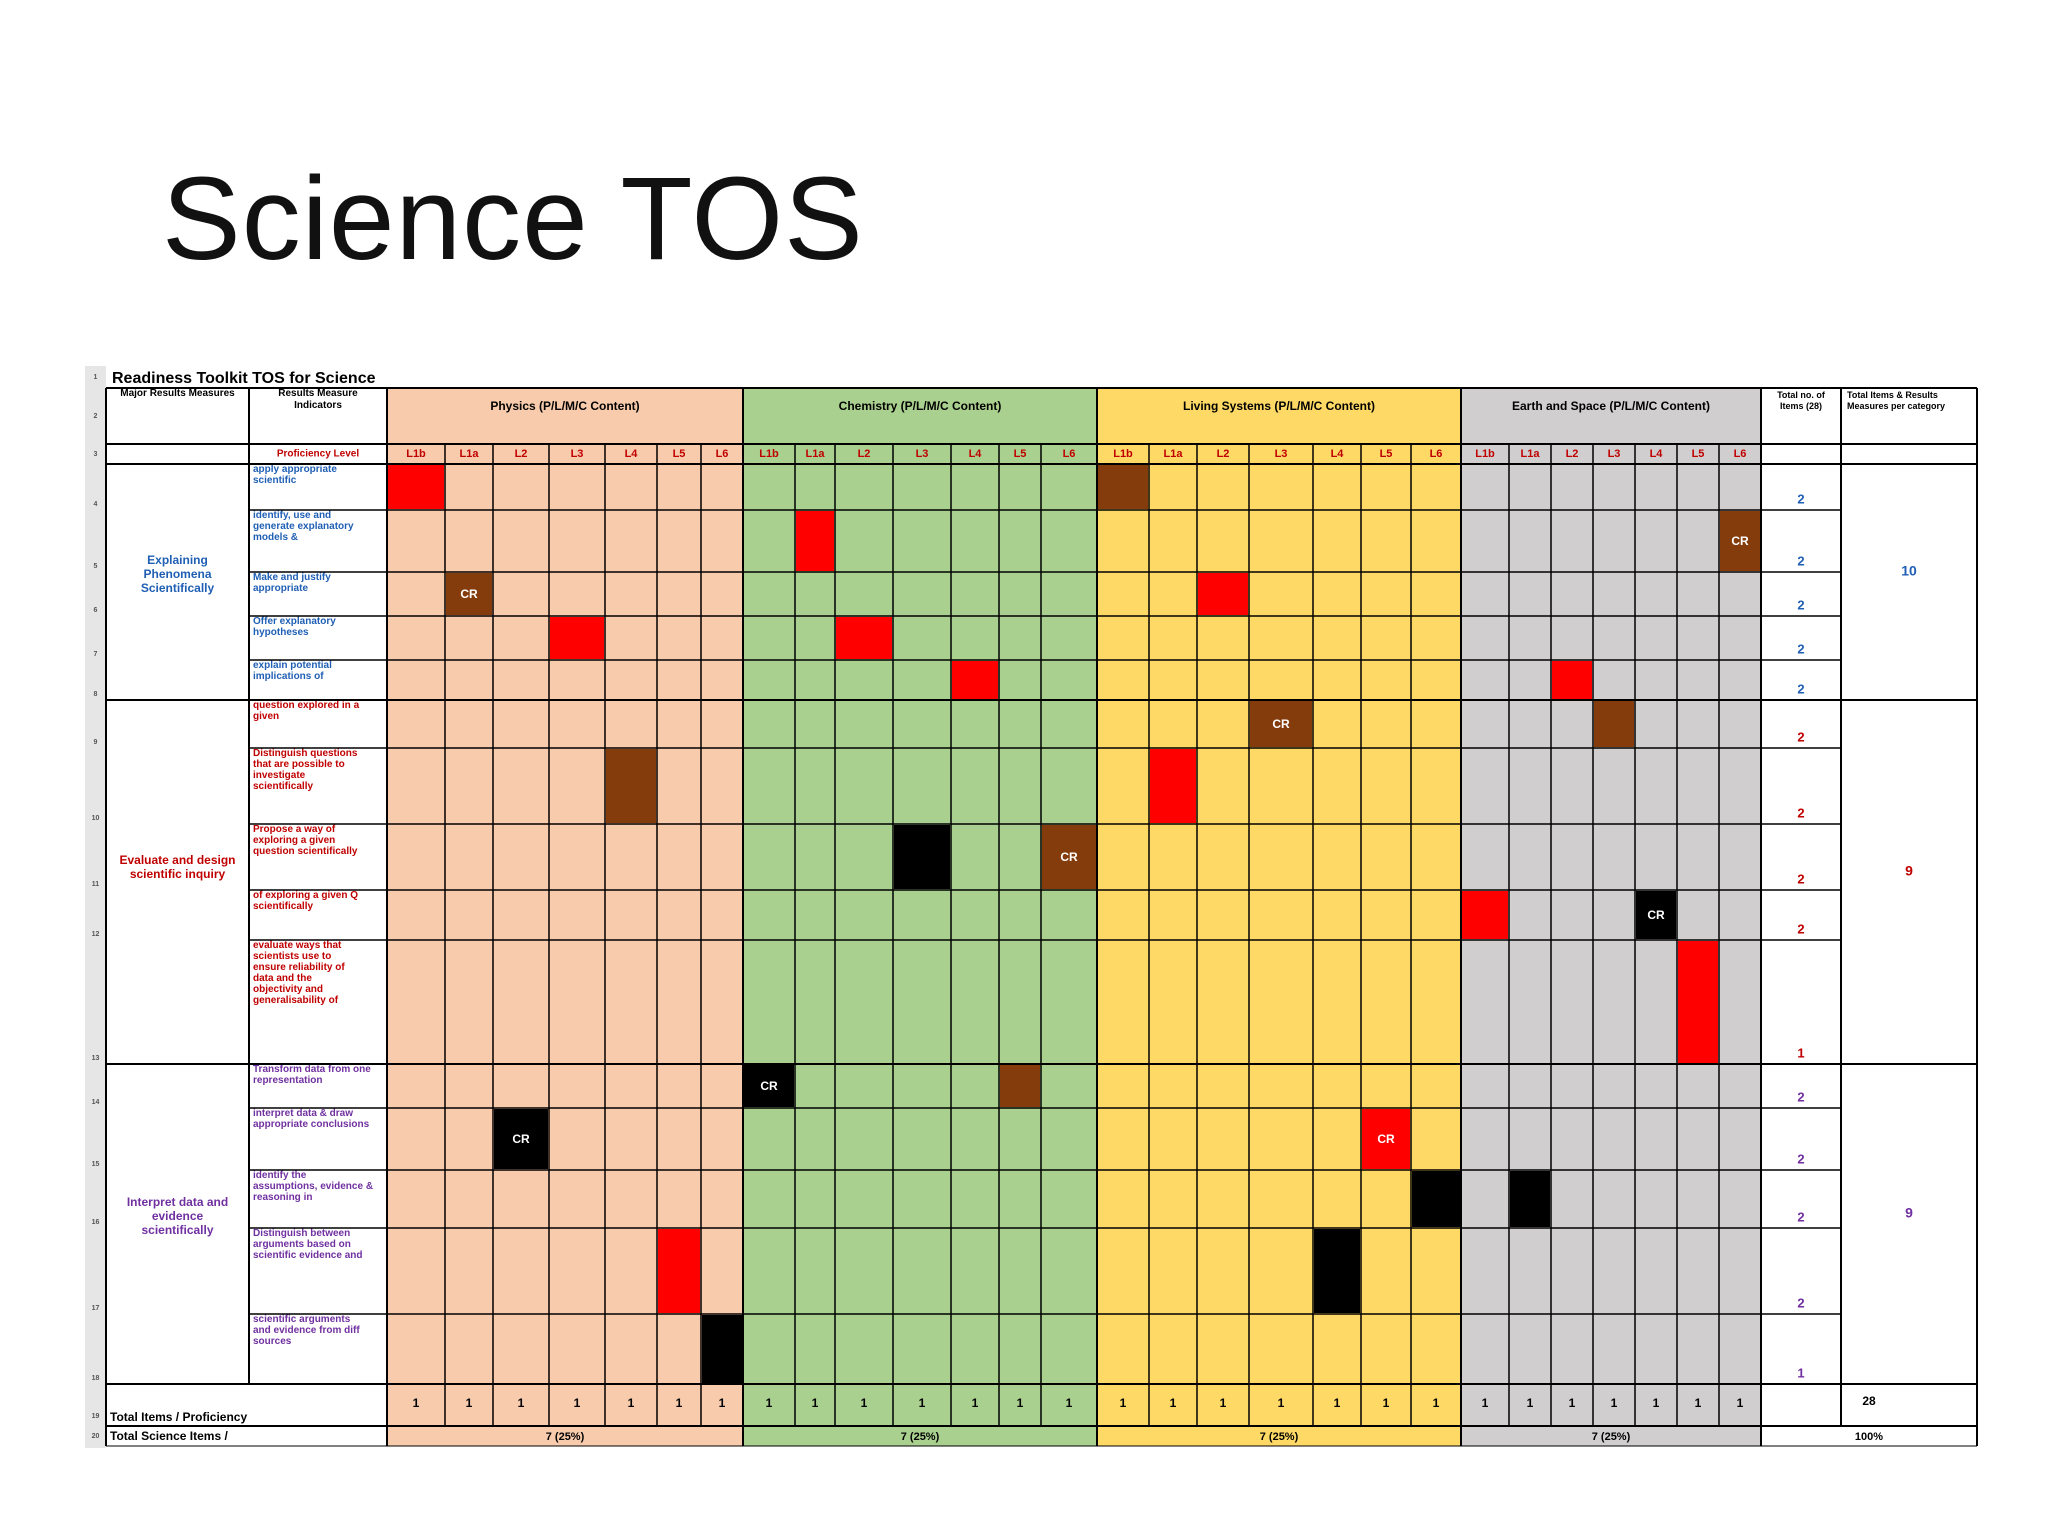  I want to click on row-number: 14, so click(96, 1102).